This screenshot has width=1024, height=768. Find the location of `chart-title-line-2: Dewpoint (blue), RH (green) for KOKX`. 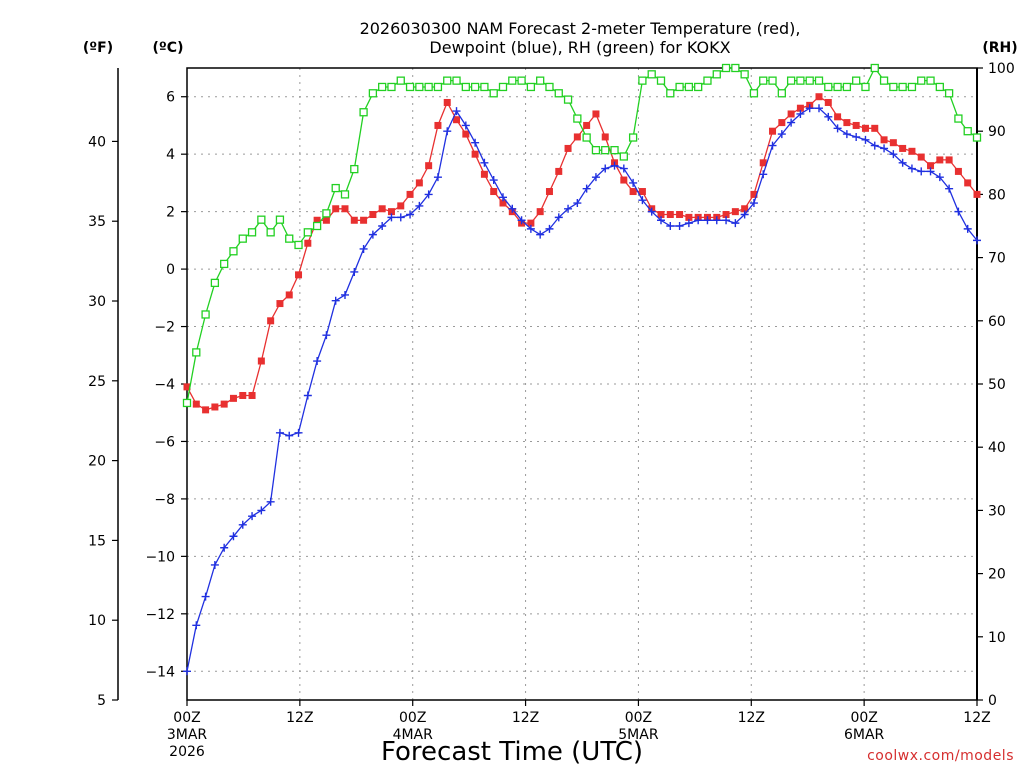

chart-title-line-2: Dewpoint (blue), RH (green) for KOKX is located at coordinates (579, 47).